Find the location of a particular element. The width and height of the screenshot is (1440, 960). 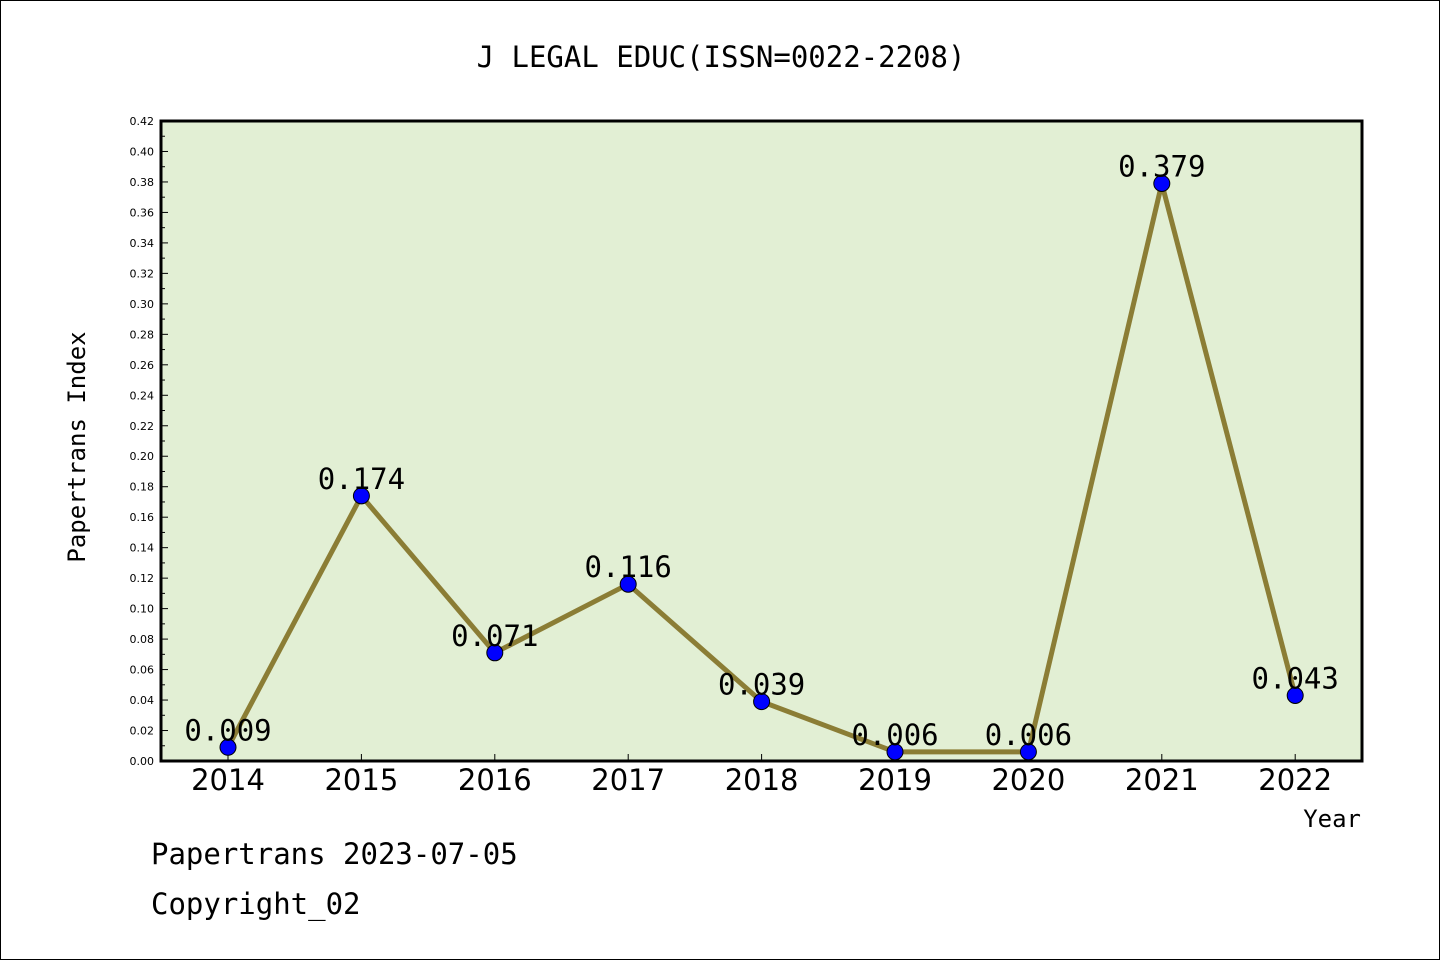

data-label-2015: 0.174 is located at coordinates (361, 479).